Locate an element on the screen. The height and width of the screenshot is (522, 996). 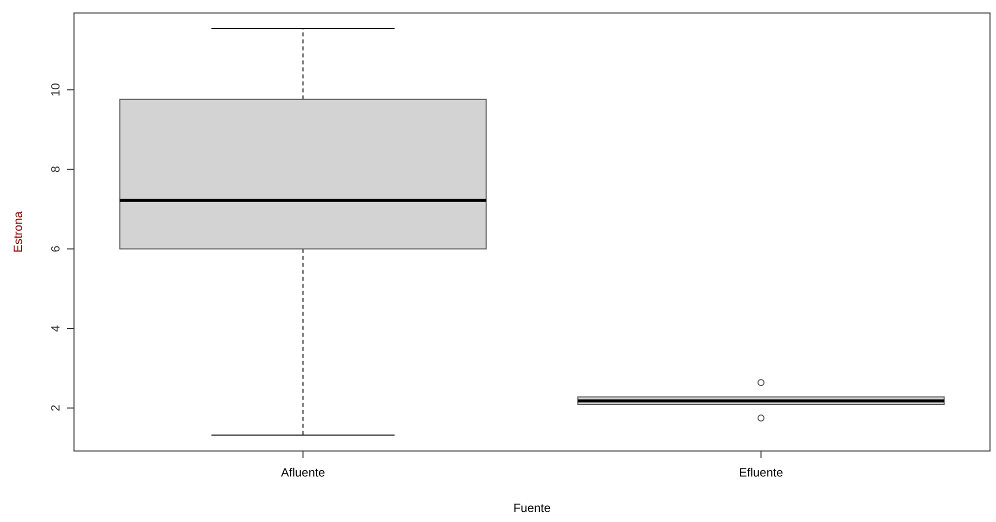
y-axis-title: Estrona is located at coordinates (18, 232).